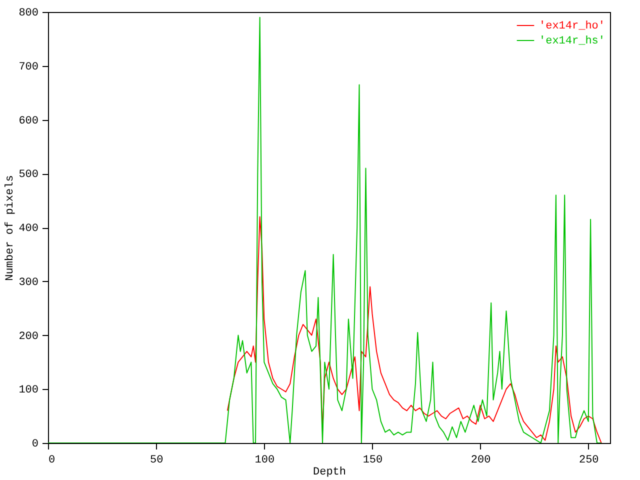 This screenshot has width=640, height=480. I want to click on legend-label: 'ex14r_ho', so click(572, 26).